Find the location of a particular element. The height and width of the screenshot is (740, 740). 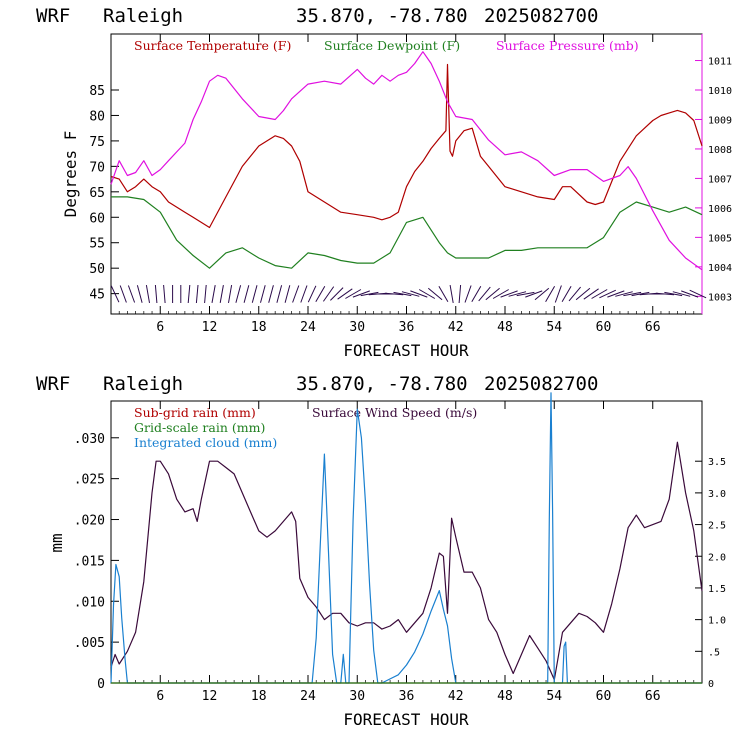

y-right-tick-label: 1010 is located at coordinates (720, 91).